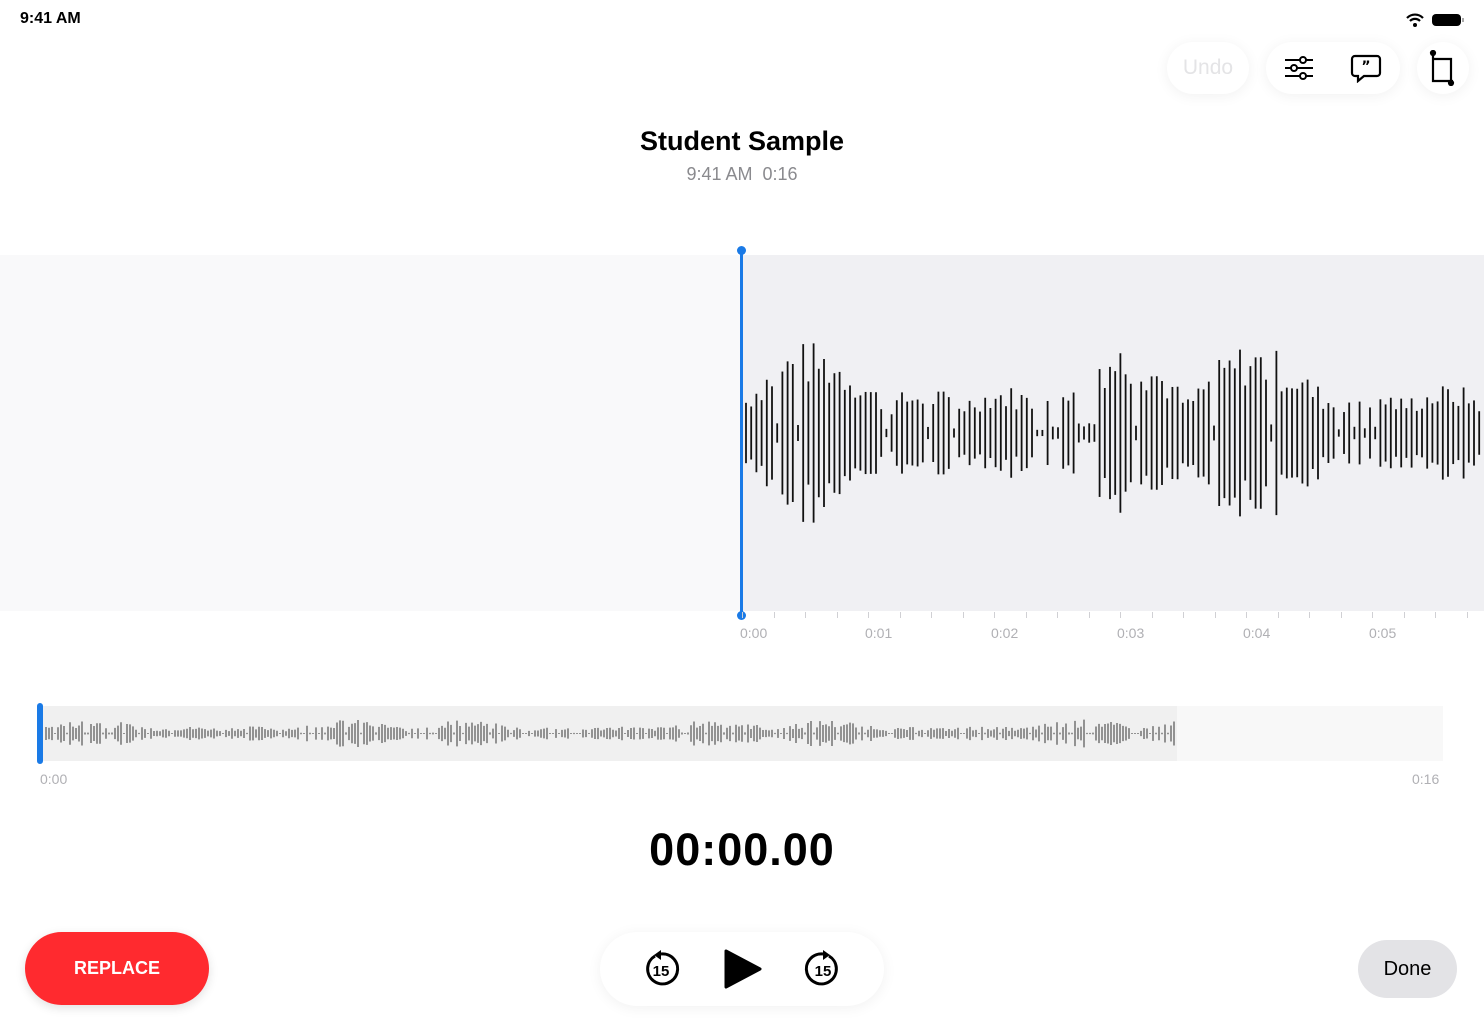  What do you see at coordinates (50, 18) in the screenshot?
I see `status-time: 9:41 AM` at bounding box center [50, 18].